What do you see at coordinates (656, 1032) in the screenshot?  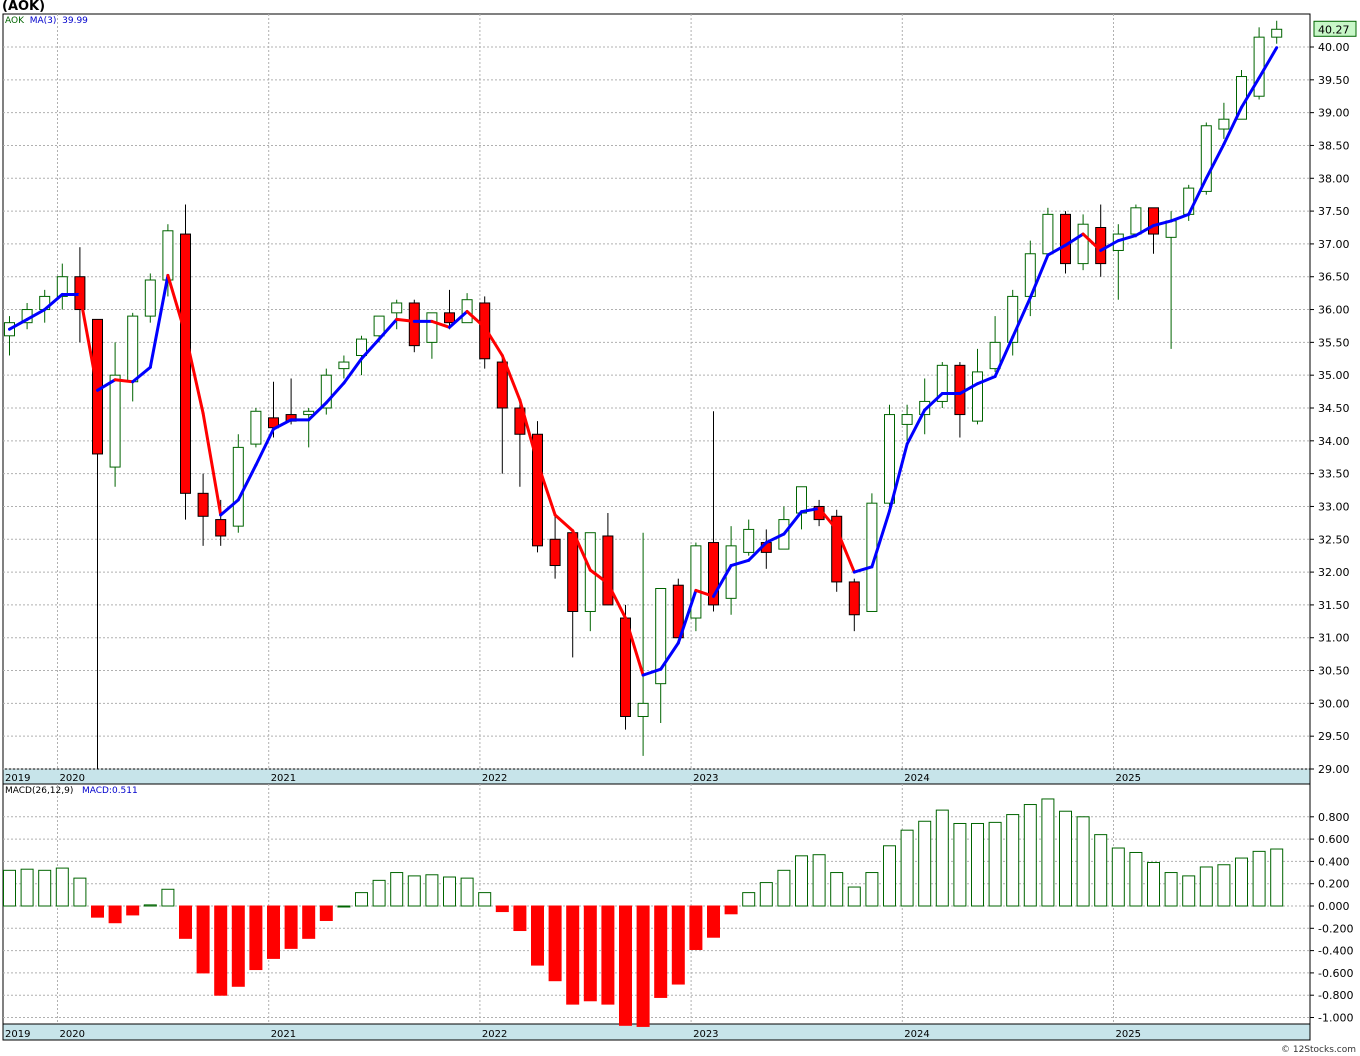 I see `macd-date-axis` at bounding box center [656, 1032].